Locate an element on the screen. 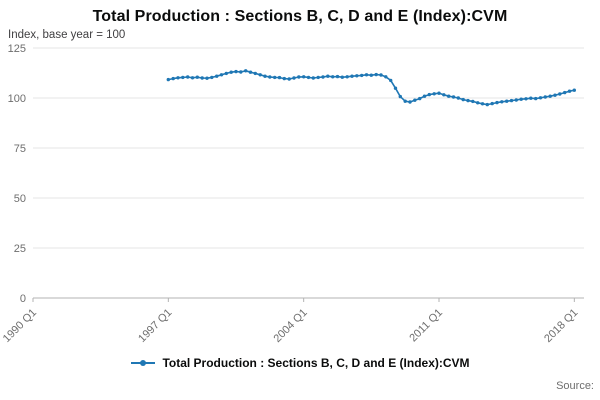  y-tick-label: 75 is located at coordinates (20, 149).